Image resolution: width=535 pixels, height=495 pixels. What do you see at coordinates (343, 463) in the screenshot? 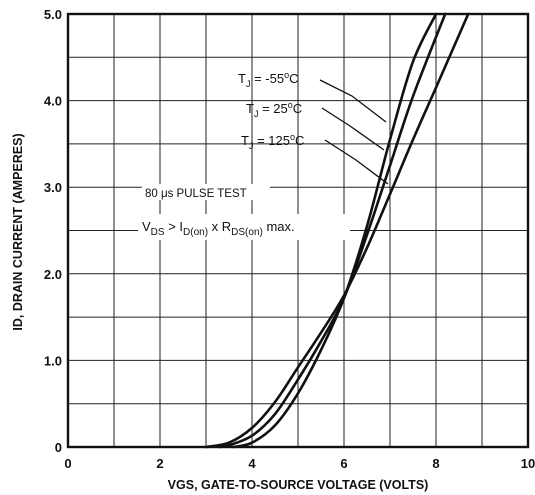
I see `x-tick-label: 6` at bounding box center [343, 463].